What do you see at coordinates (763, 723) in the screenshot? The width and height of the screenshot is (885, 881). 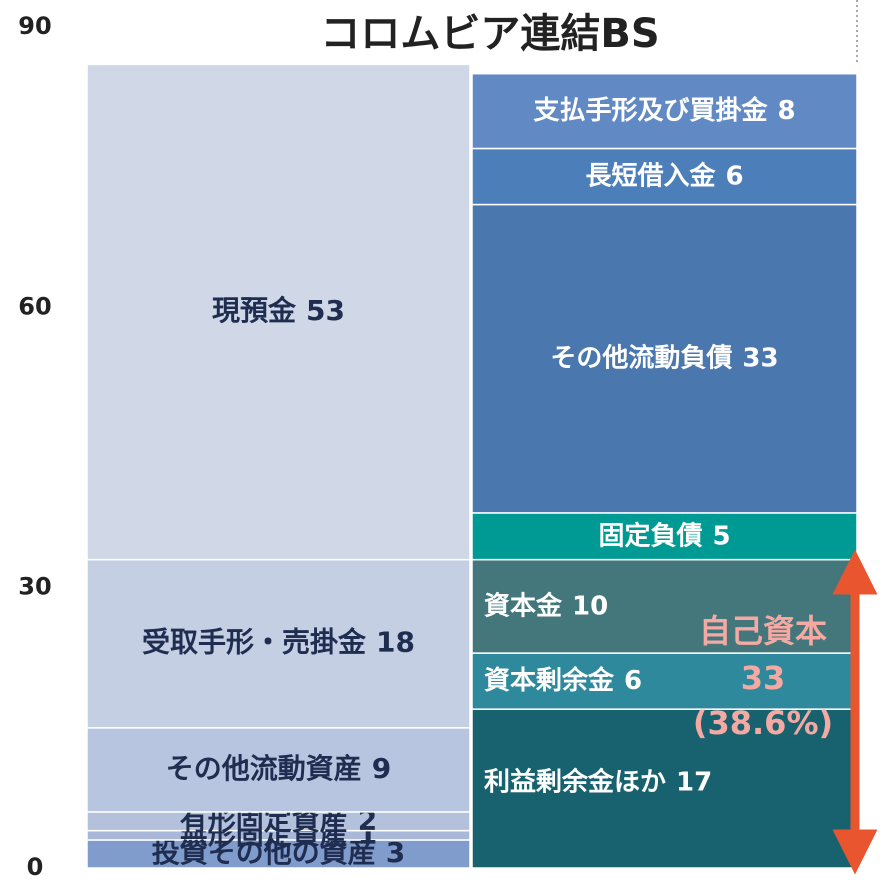 I see `annotation: (38.6%)` at bounding box center [763, 723].